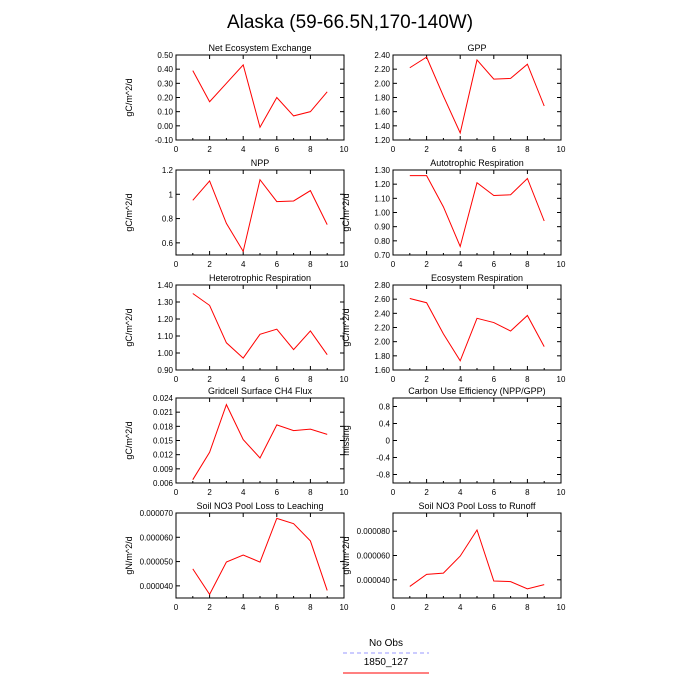 The width and height of the screenshot is (700, 700). Describe the element at coordinates (476, 48) in the screenshot. I see `panel-title: GPP` at that location.